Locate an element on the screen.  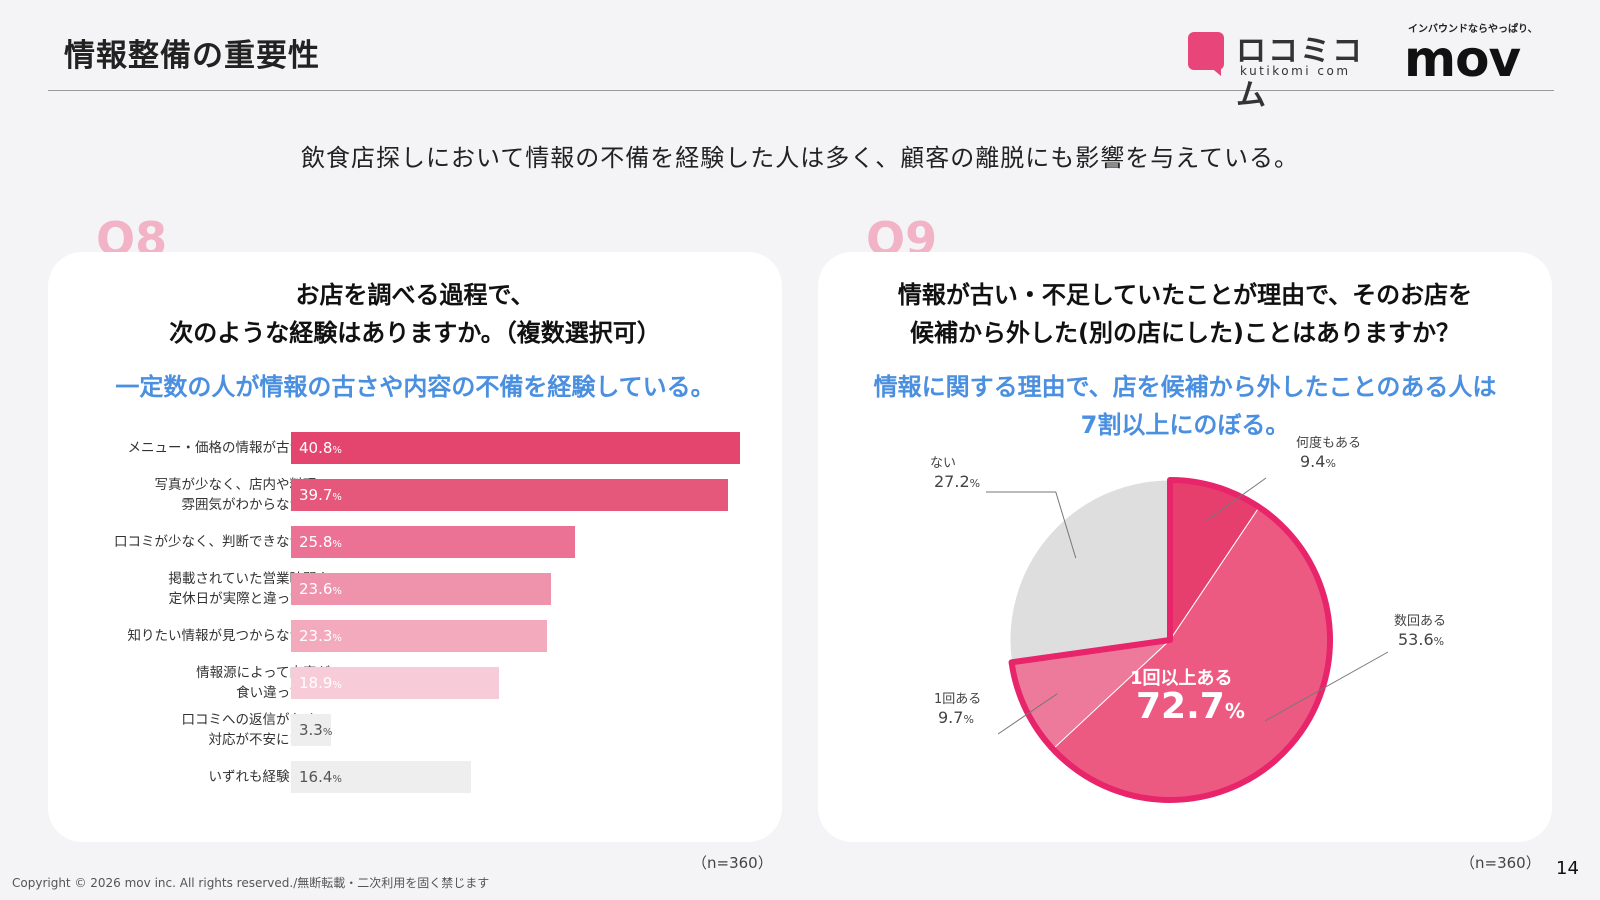
q9-highlight: 情報に関する理由で、店を候補から外したことのある人は 7割以上にのぼる。 is located at coordinates (1185, 406).